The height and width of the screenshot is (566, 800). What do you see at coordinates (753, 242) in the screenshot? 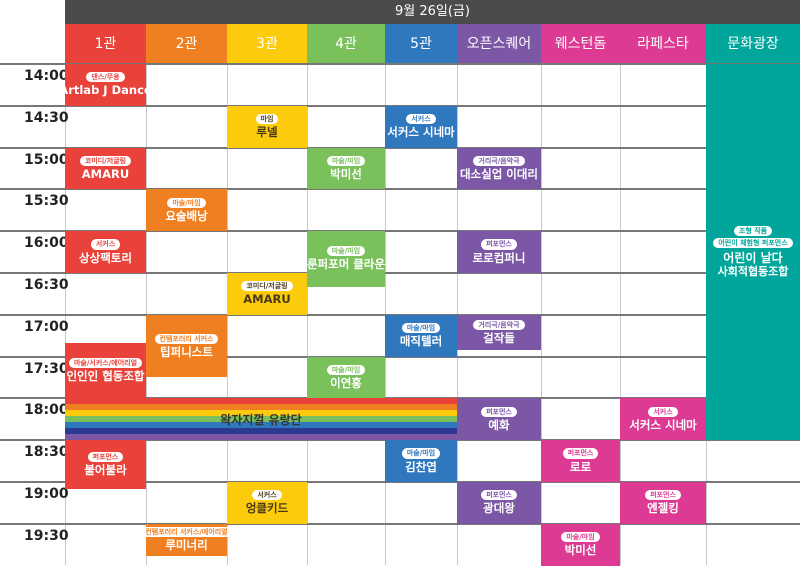
I see `event-tag: 어린이 체험형 퍼포먼스` at bounding box center [753, 242].